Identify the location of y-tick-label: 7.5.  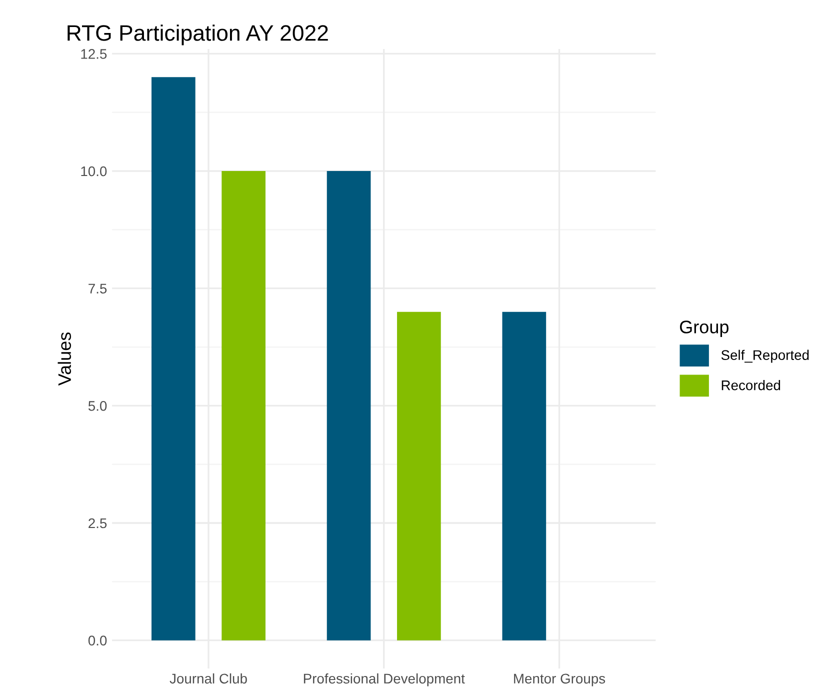
(97, 289).